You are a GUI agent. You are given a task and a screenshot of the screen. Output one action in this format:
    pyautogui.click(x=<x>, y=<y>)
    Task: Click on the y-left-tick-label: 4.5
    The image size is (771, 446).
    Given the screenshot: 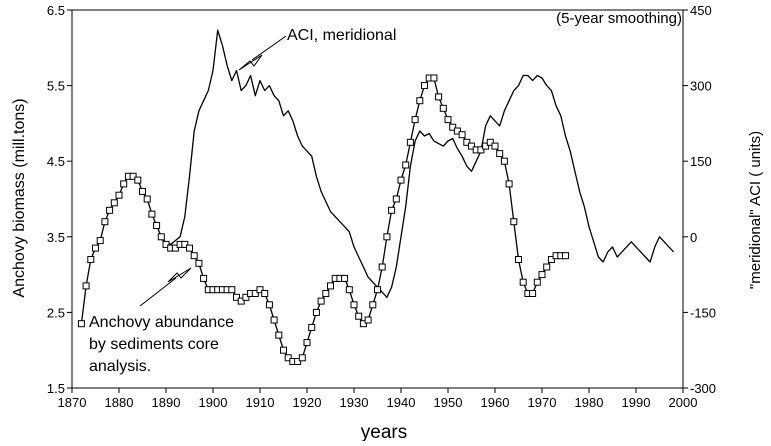 What is the action you would take?
    pyautogui.click(x=56, y=161)
    